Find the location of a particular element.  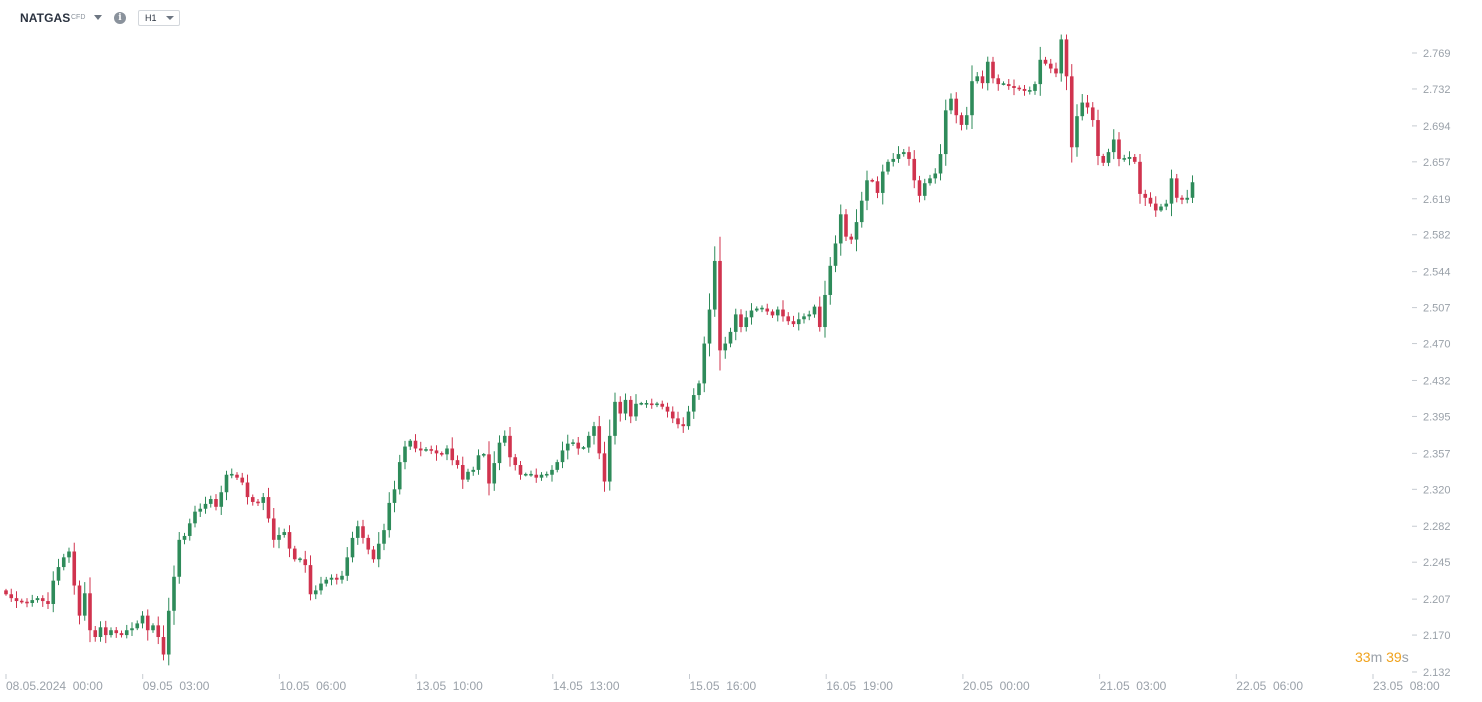

info-icon: i is located at coordinates (120, 18).